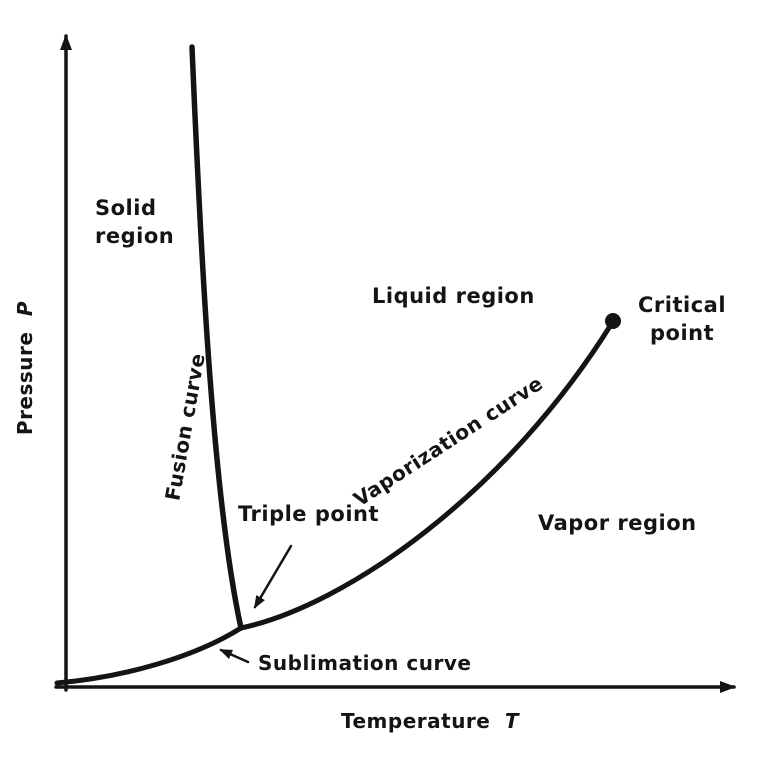  What do you see at coordinates (216, 337) in the screenshot?
I see `fusion-curve-line` at bounding box center [216, 337].